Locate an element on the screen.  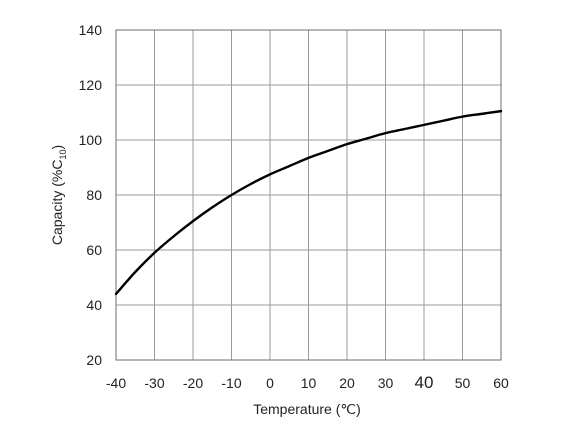
y-tick-label: 120 is located at coordinates (91, 85).